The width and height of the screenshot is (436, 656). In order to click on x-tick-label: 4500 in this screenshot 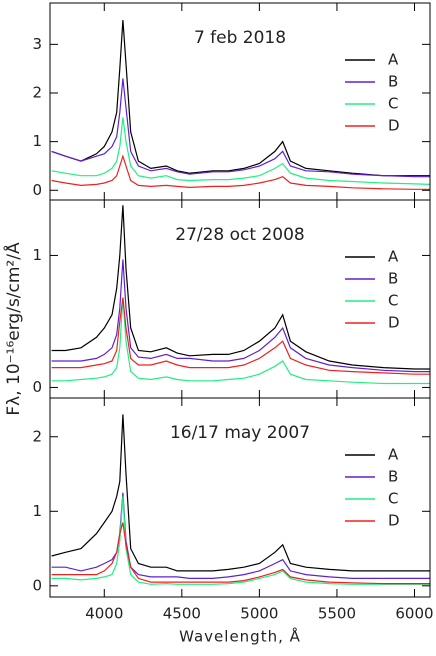, I will do `click(182, 614)`.